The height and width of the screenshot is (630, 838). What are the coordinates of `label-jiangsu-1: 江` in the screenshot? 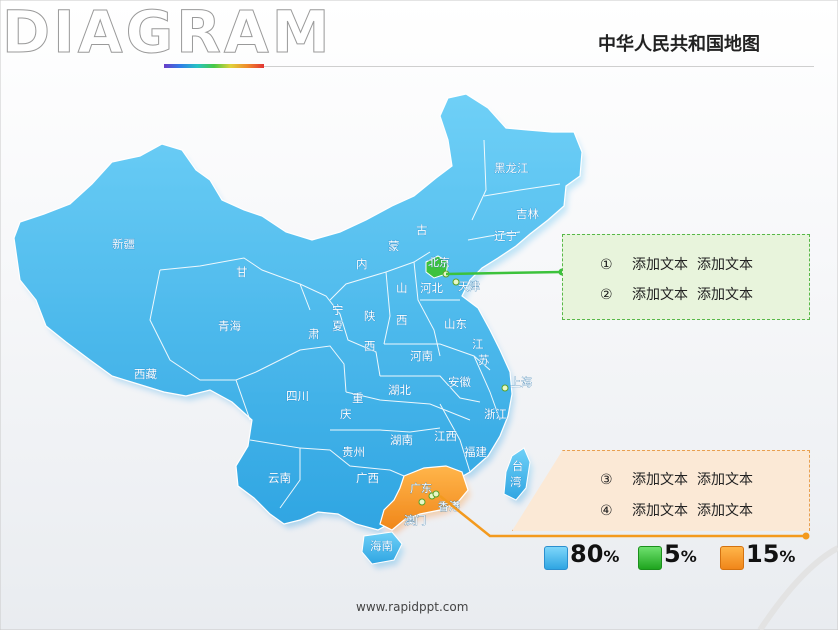 It's located at (478, 344).